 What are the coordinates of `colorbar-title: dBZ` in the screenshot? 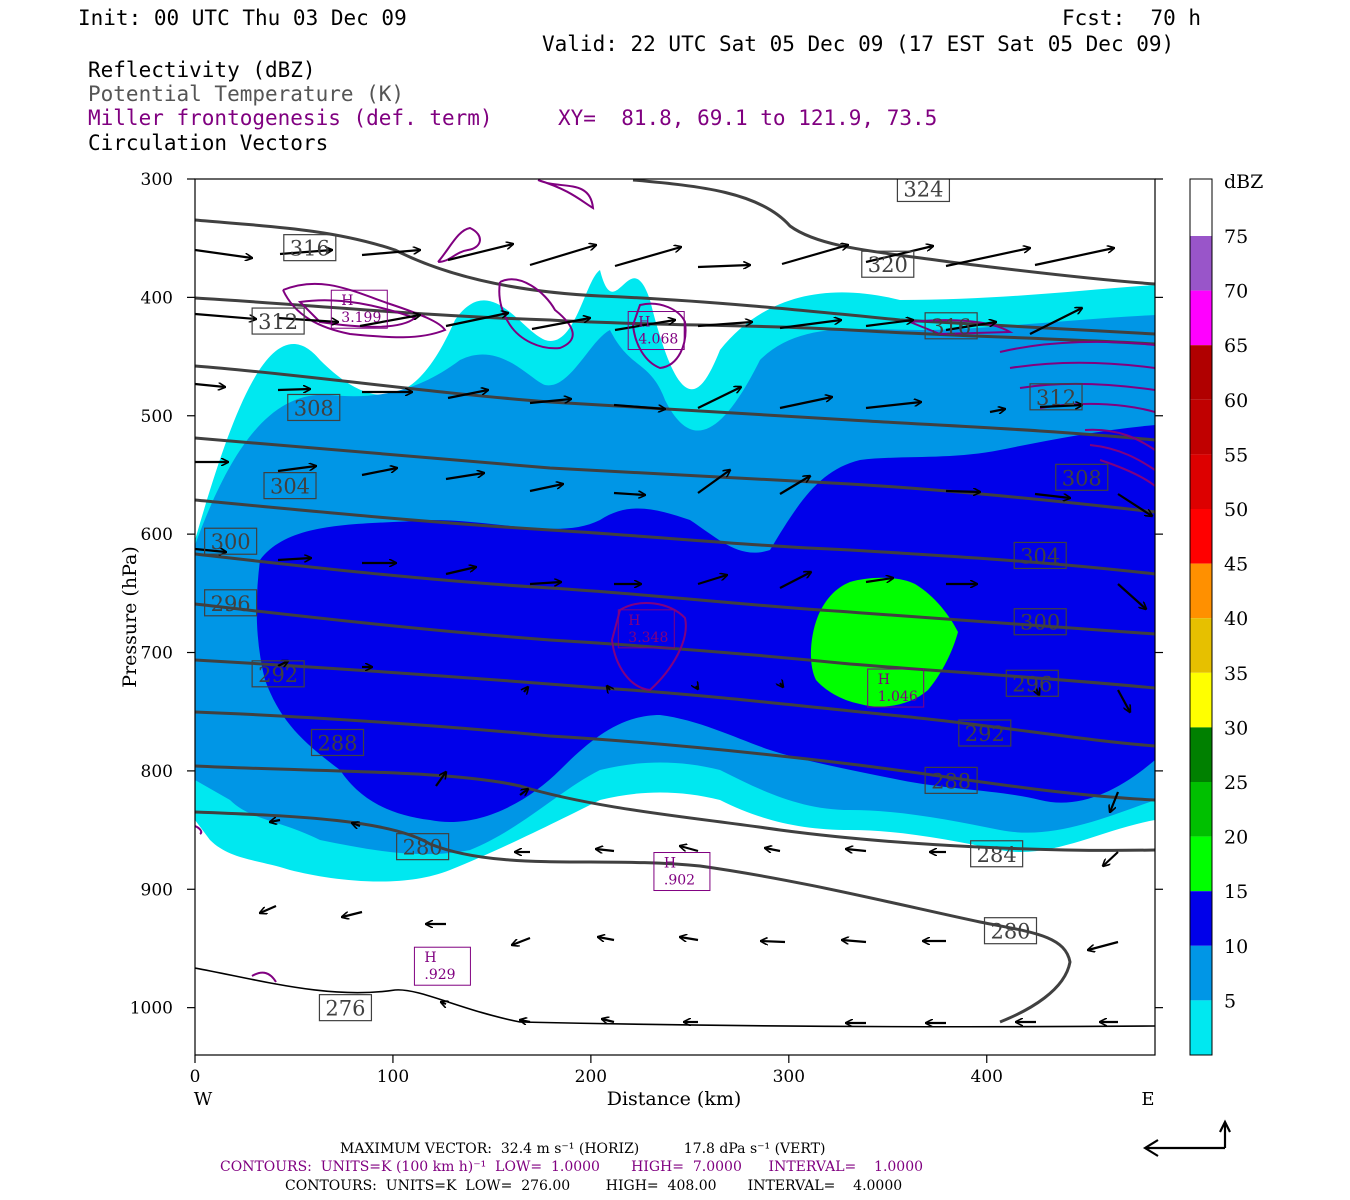 It's located at (1243, 182).